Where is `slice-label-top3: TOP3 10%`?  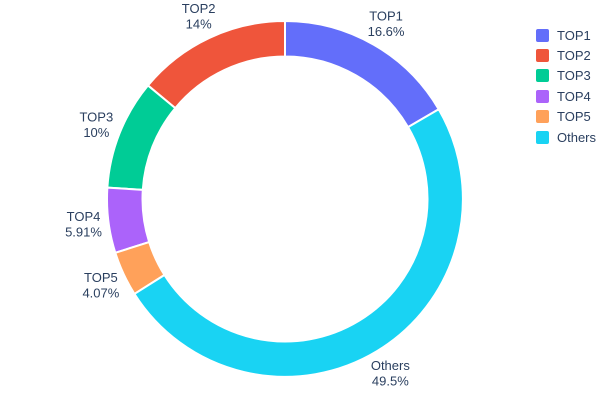 slice-label-top3: TOP3 10% is located at coordinates (96, 125).